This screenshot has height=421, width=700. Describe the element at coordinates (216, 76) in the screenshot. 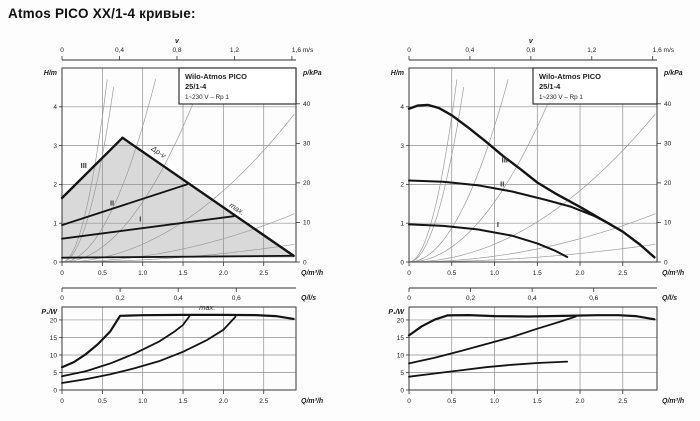

I see `infobox-line1: Wilo-Atmos PICO` at that location.